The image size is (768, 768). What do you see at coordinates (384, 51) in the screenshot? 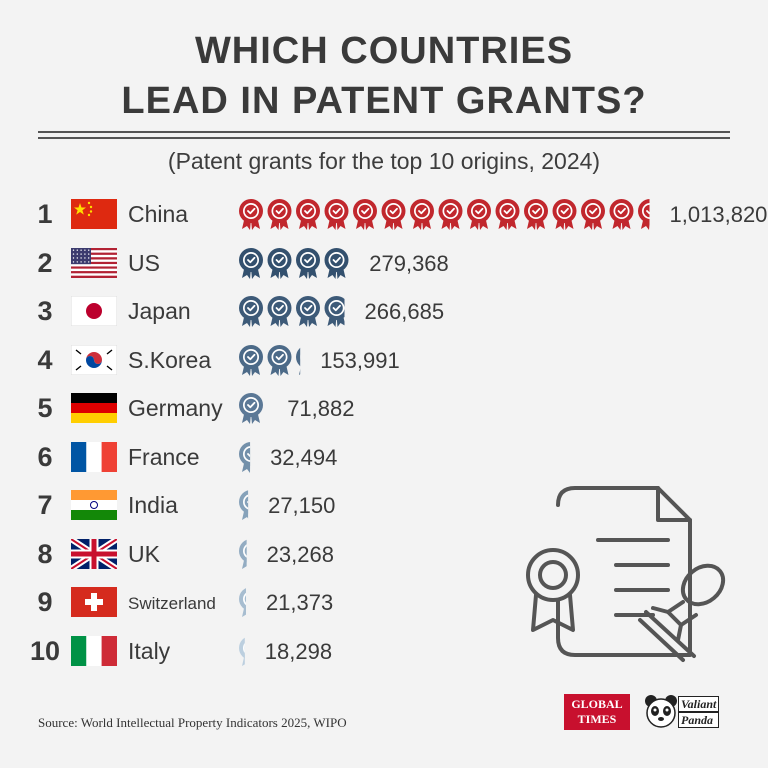
I see `title-line-1: WHICH COUNTRIES` at bounding box center [384, 51].